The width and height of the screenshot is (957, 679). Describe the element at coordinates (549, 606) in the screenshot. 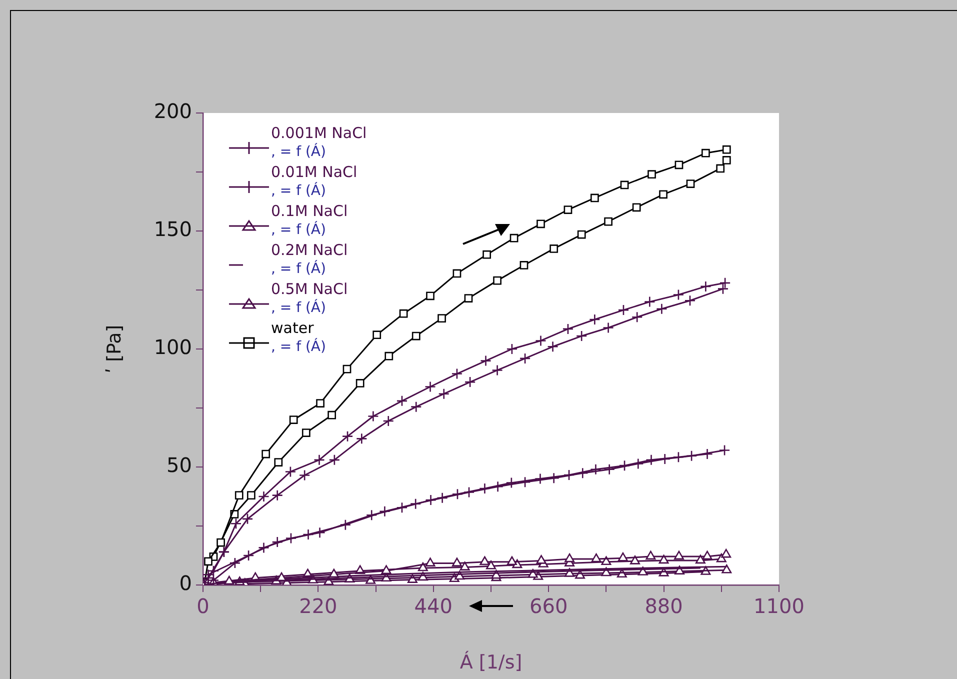

I see `x-tick-label: 660` at that location.